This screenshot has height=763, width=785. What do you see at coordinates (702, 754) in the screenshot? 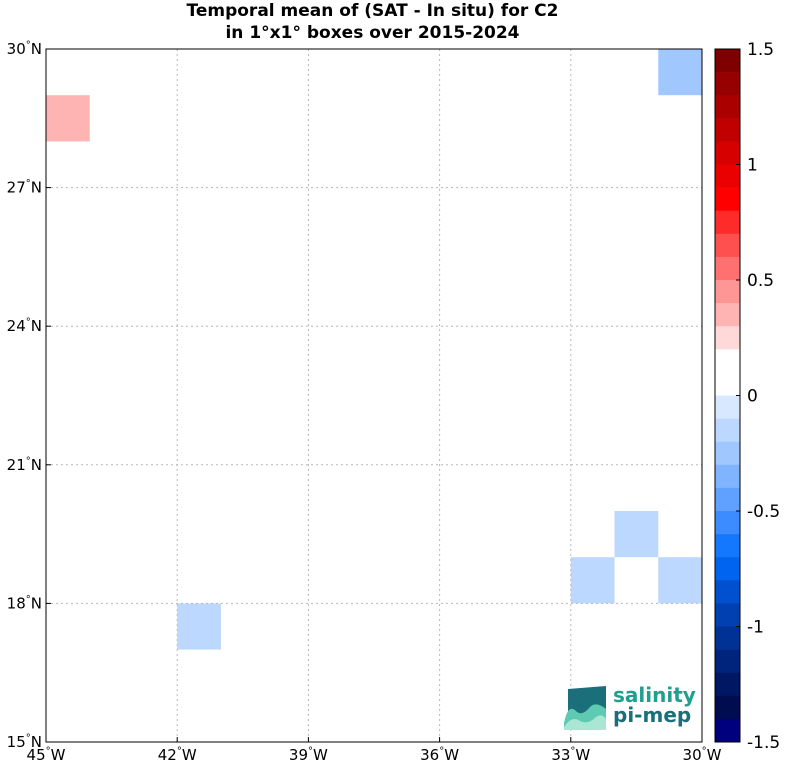
I see `x-tick-label: 30°W` at bounding box center [702, 754].